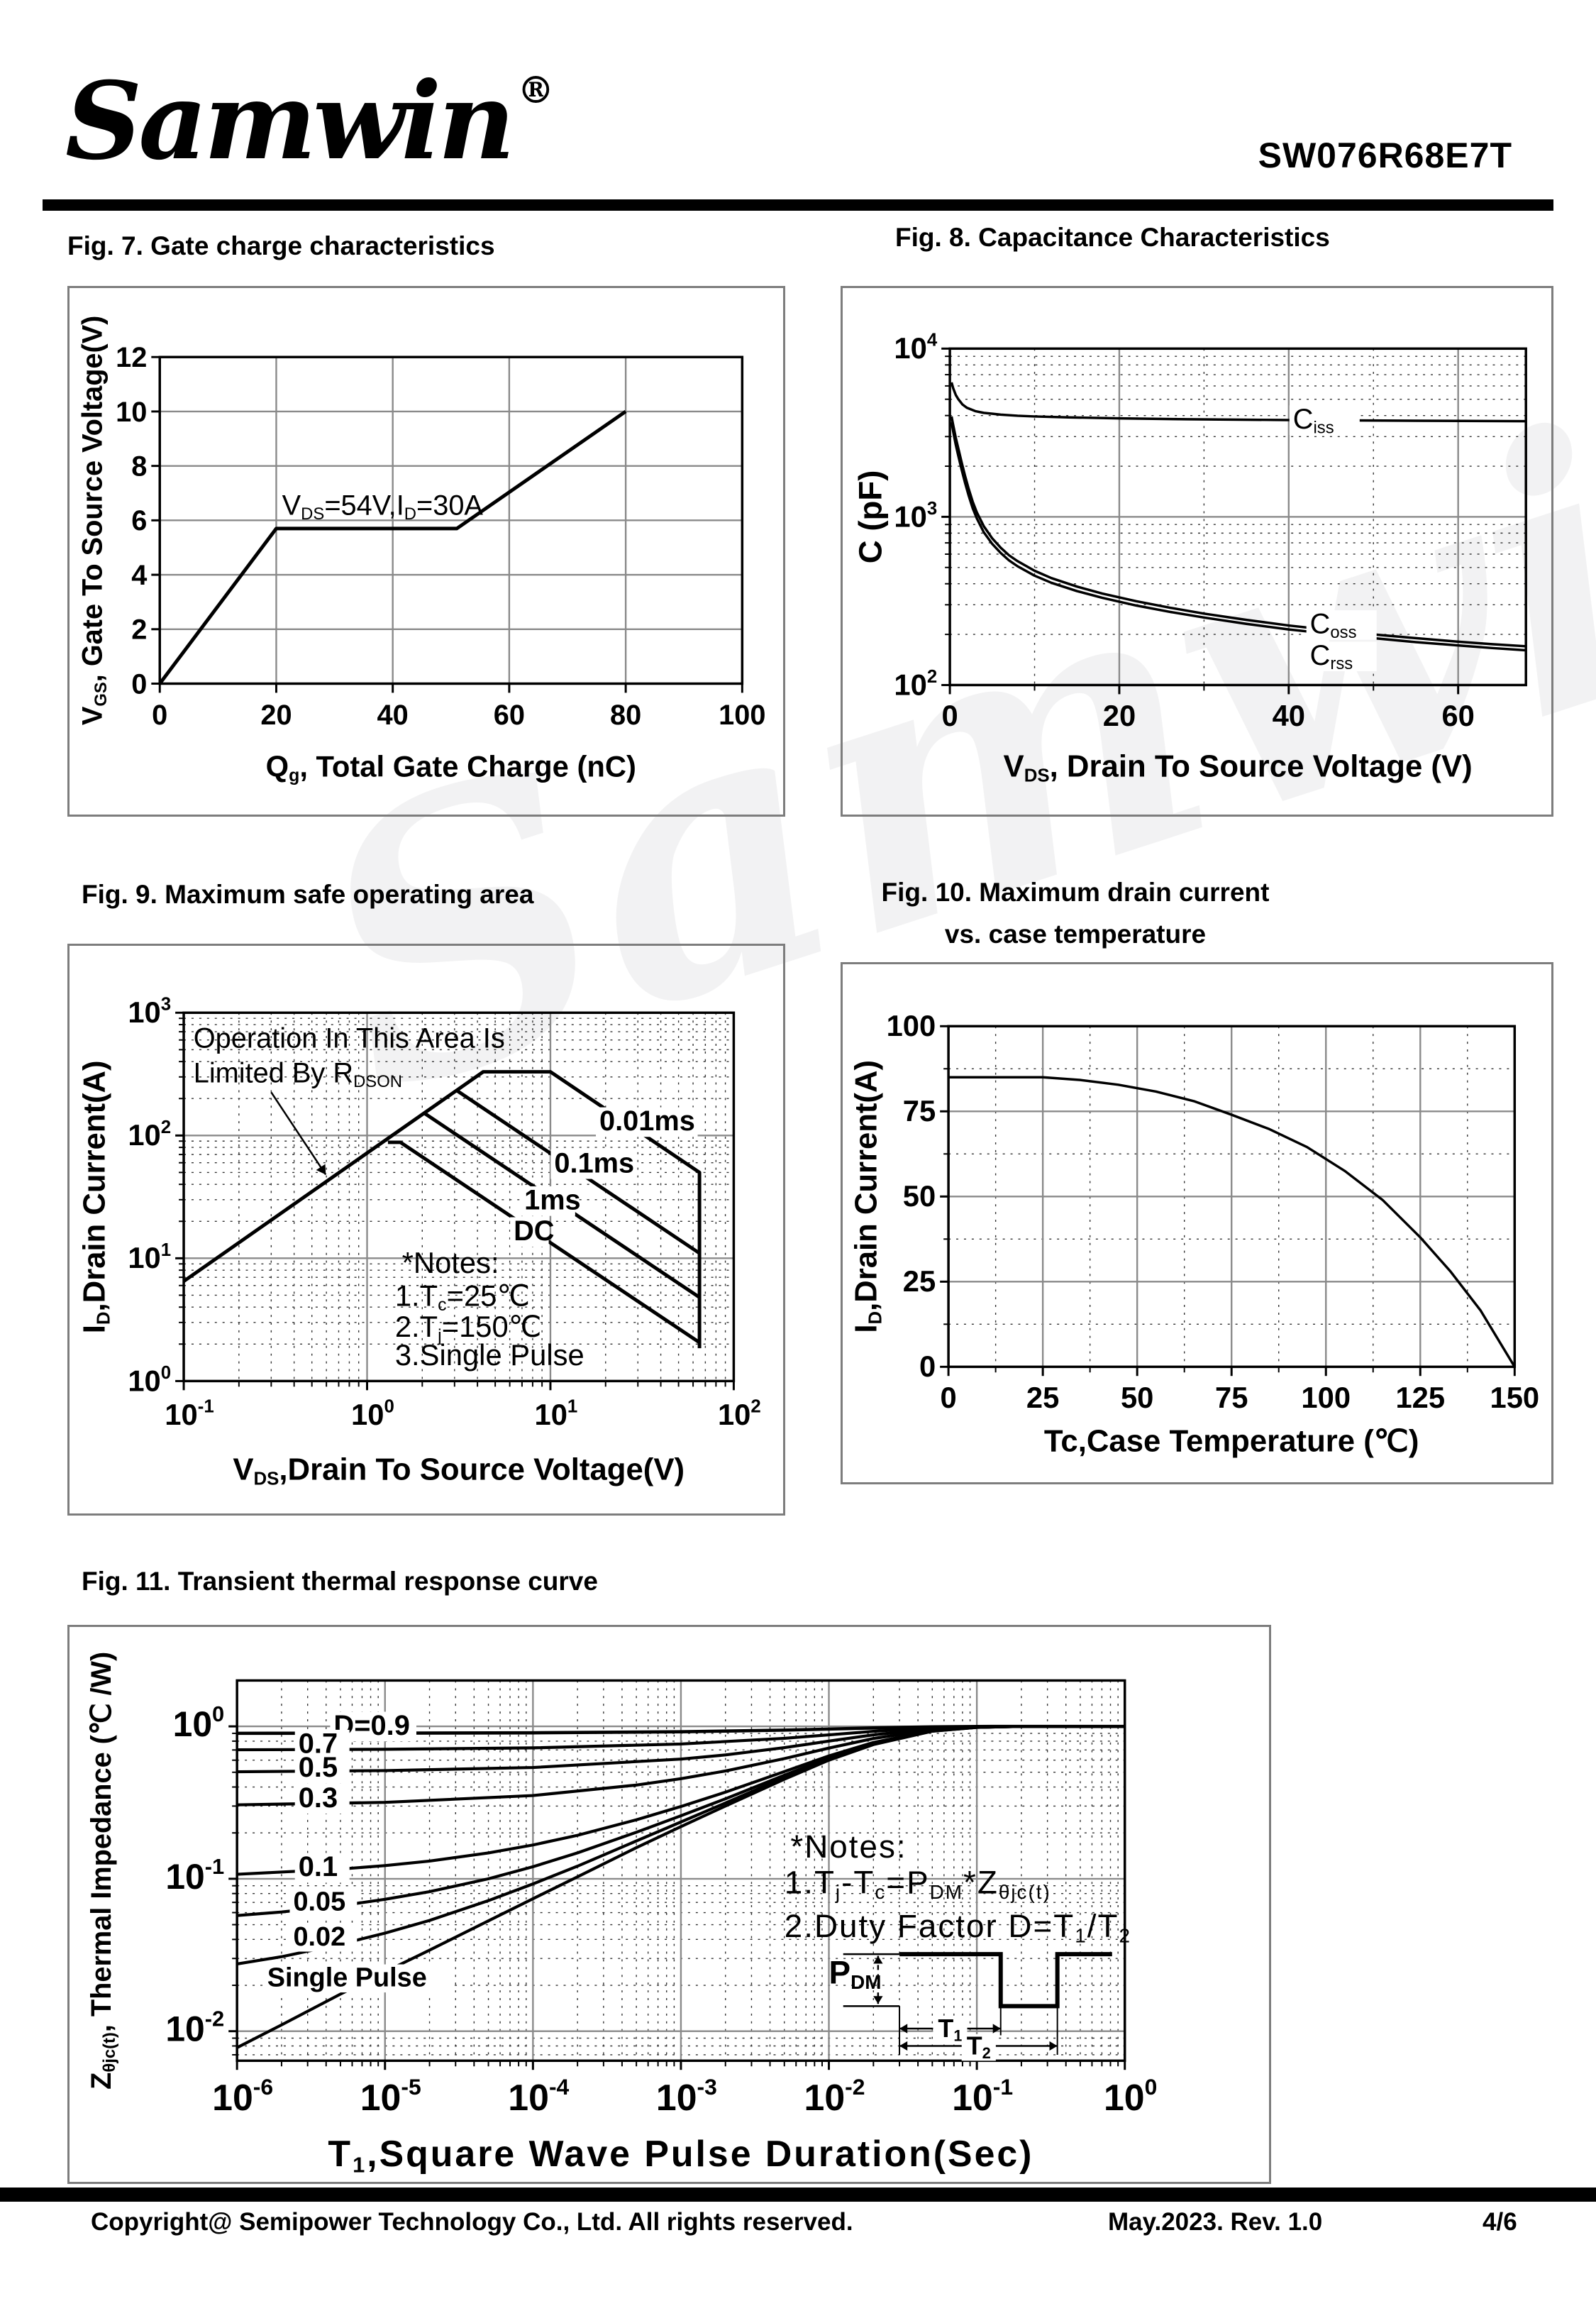 Image resolution: width=1596 pixels, height=2306 pixels. What do you see at coordinates (1112, 237) in the screenshot?
I see `fig8-title: Fig. 8. Capacitance Characteristics` at bounding box center [1112, 237].